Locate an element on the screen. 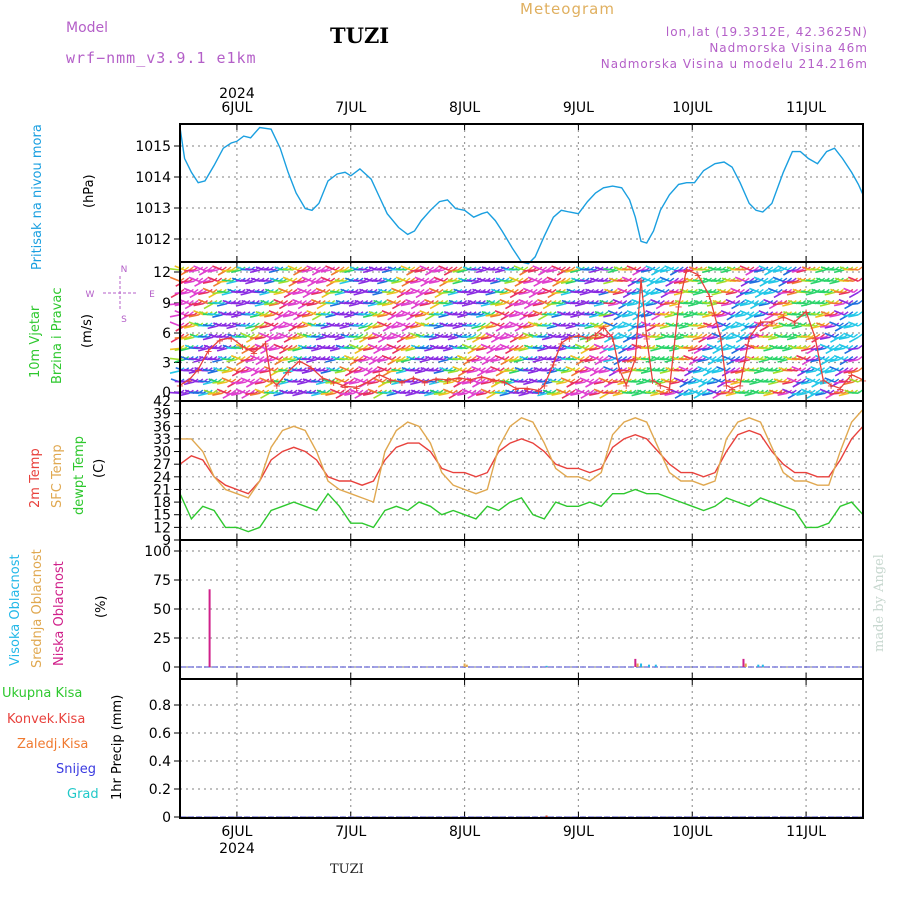  y-tick-label: 9 is located at coordinates (166, 304).